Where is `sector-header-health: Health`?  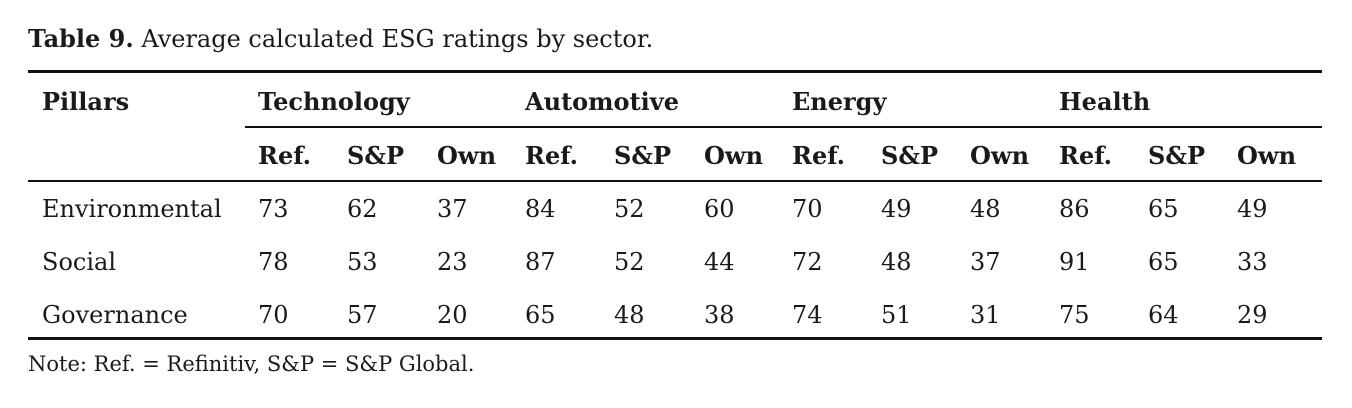 sector-header-health: Health is located at coordinates (1105, 101).